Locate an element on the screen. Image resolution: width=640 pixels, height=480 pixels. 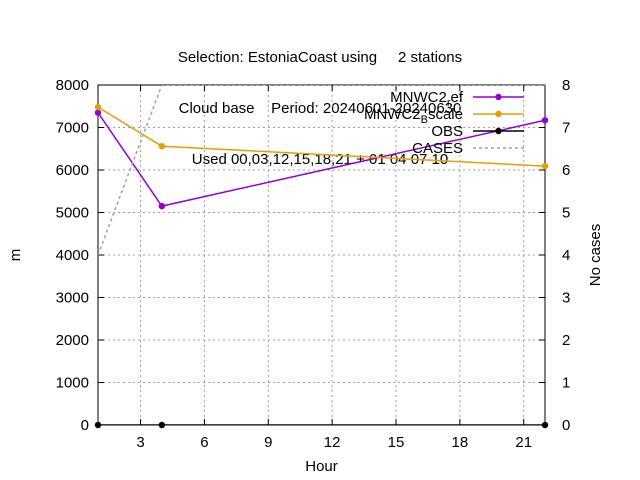
series-line-MNWC2_ref is located at coordinates (321, 159).